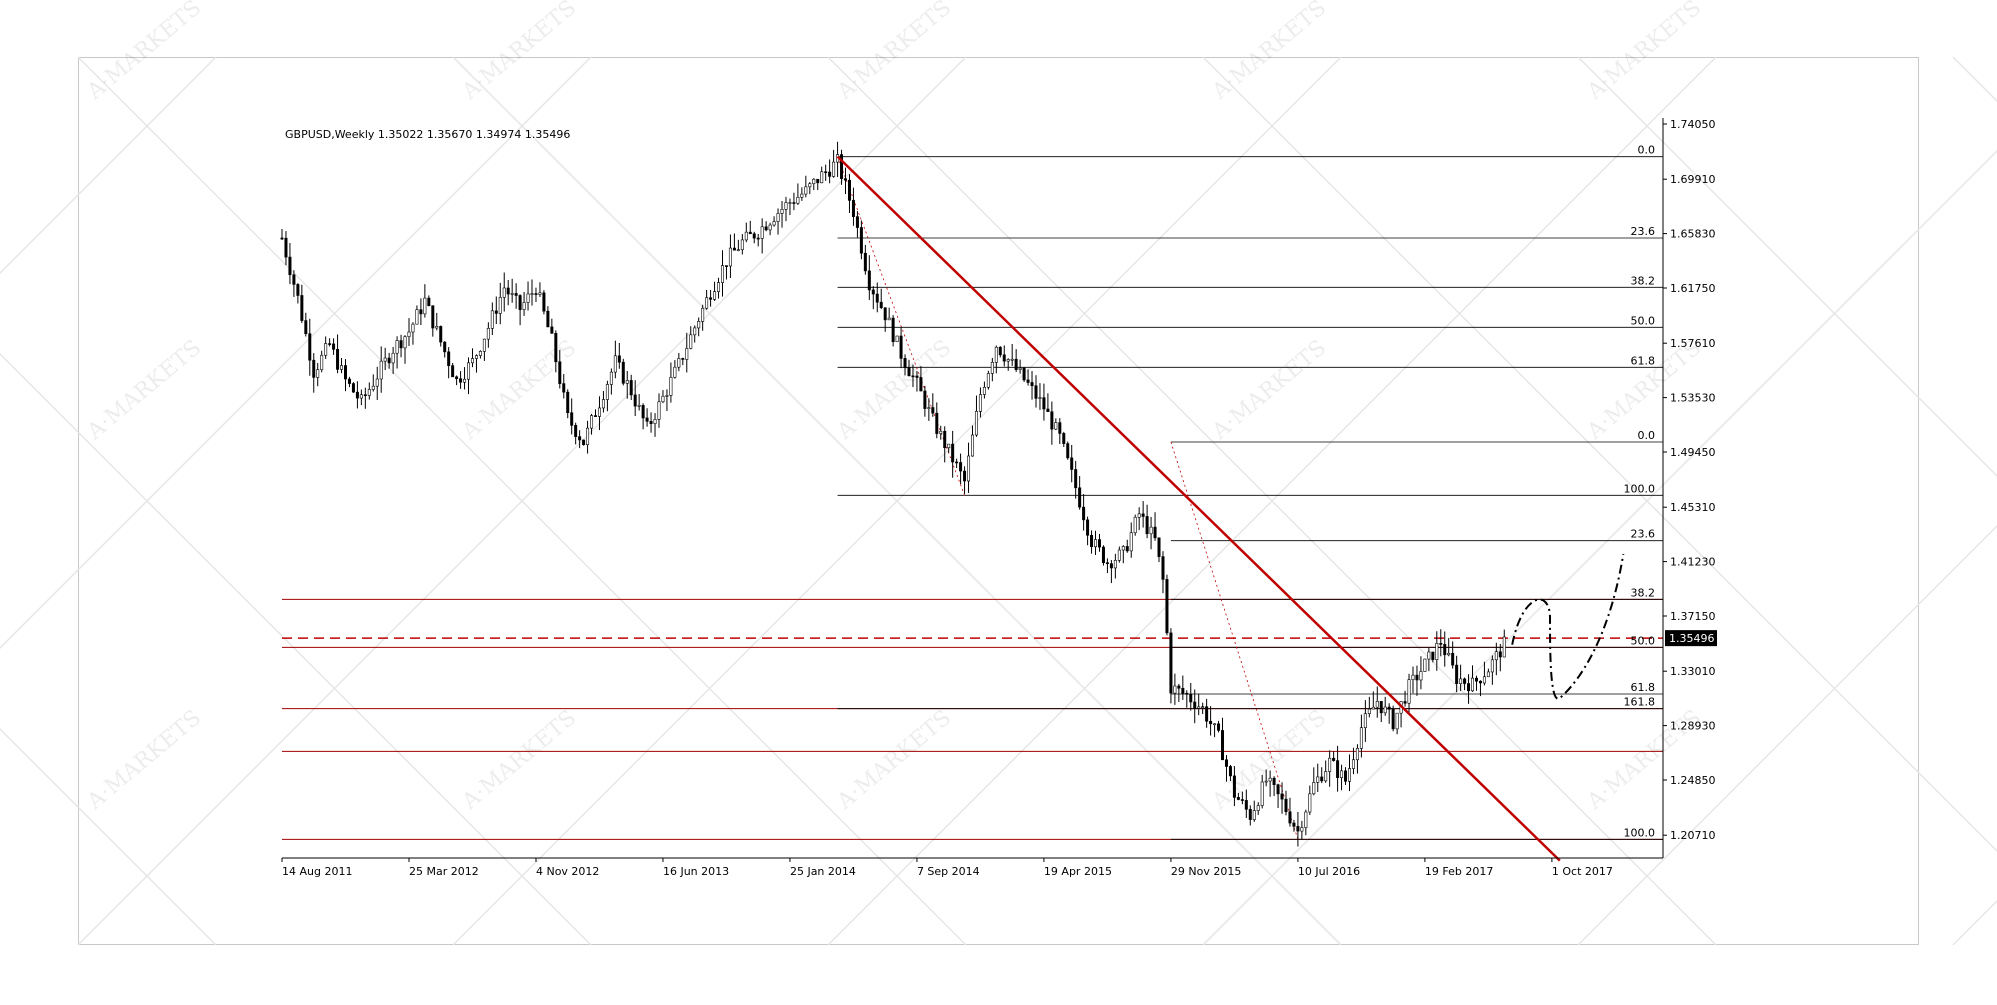  I want to click on fib2-level-label: 50.0, so click(1643, 640).